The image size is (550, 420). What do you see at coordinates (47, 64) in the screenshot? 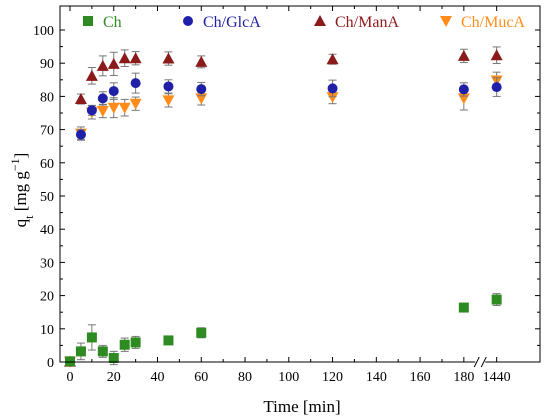
I see `y-tick-label: 90` at bounding box center [47, 64].